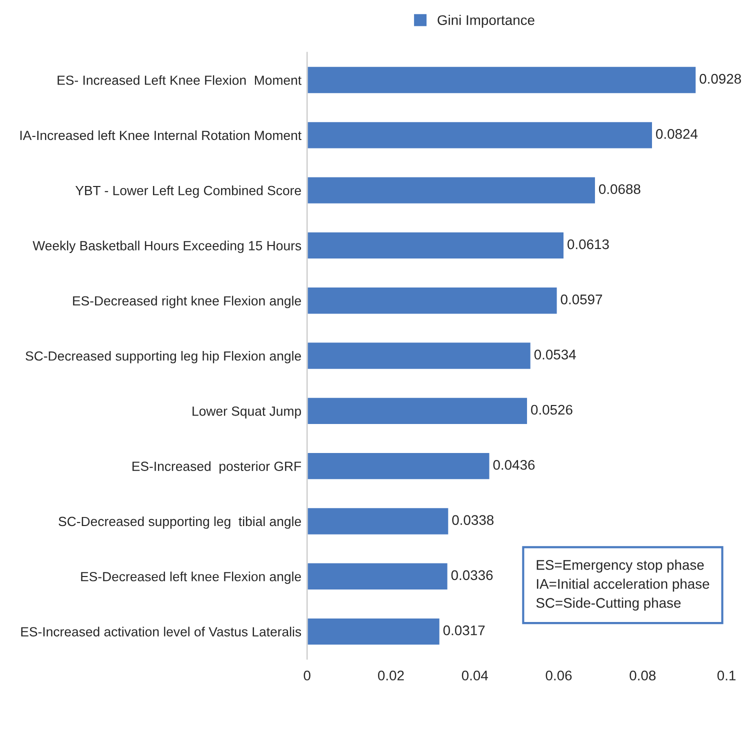 This screenshot has width=749, height=749. What do you see at coordinates (514, 465) in the screenshot?
I see `data-label: 0.0436` at bounding box center [514, 465].